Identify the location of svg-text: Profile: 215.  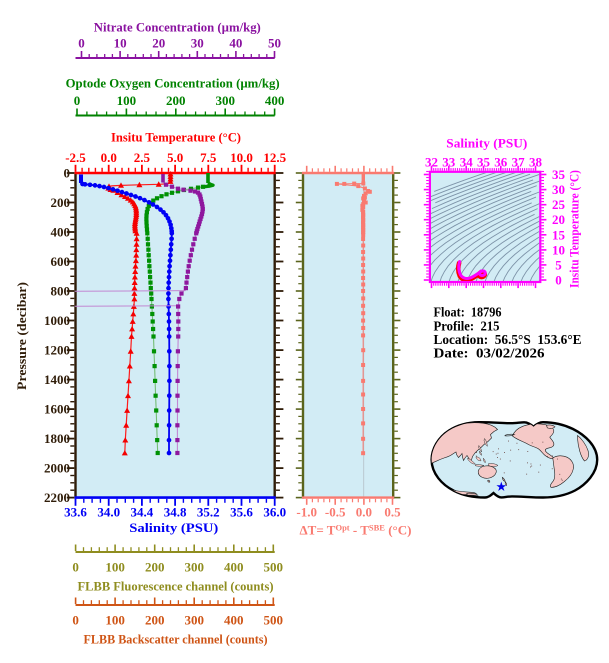
(467, 325).